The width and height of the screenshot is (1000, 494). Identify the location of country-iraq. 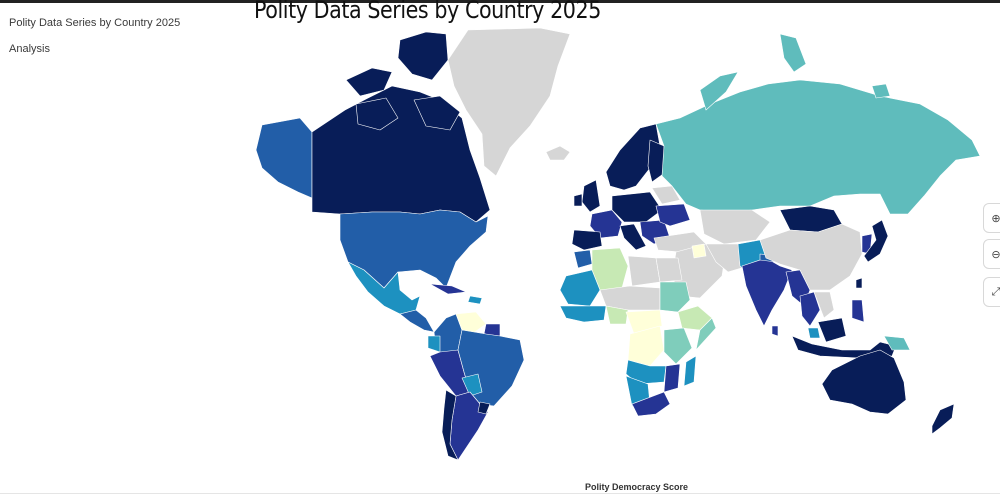
(699, 251).